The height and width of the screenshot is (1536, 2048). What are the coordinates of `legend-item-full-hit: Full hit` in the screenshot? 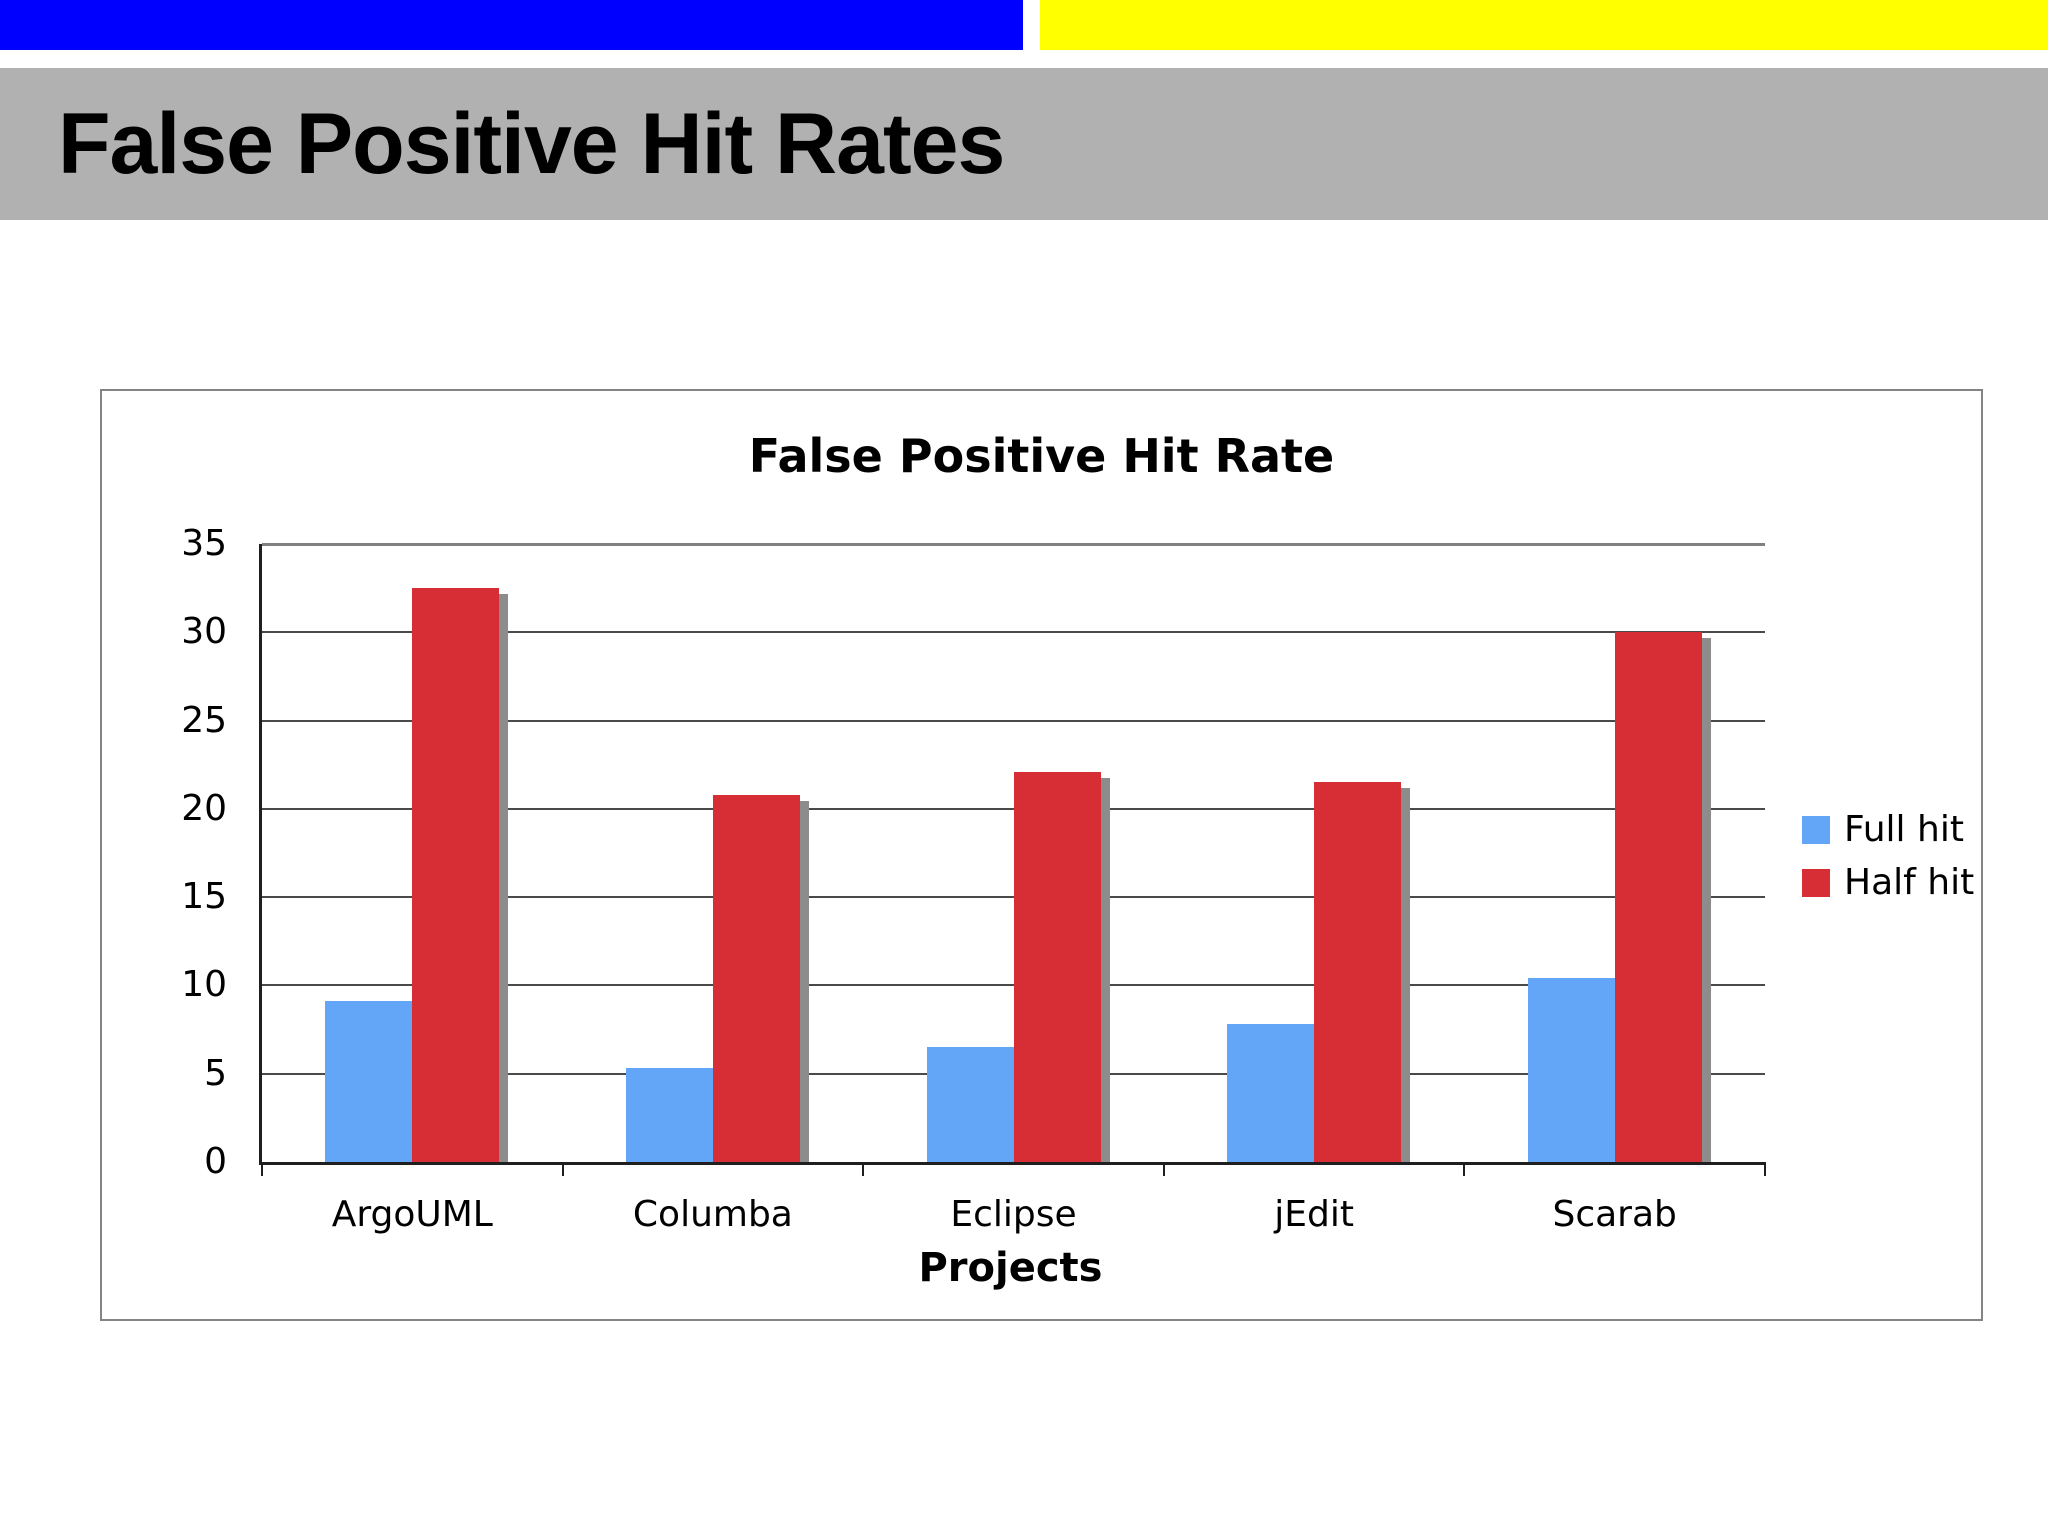 It's located at (1888, 829).